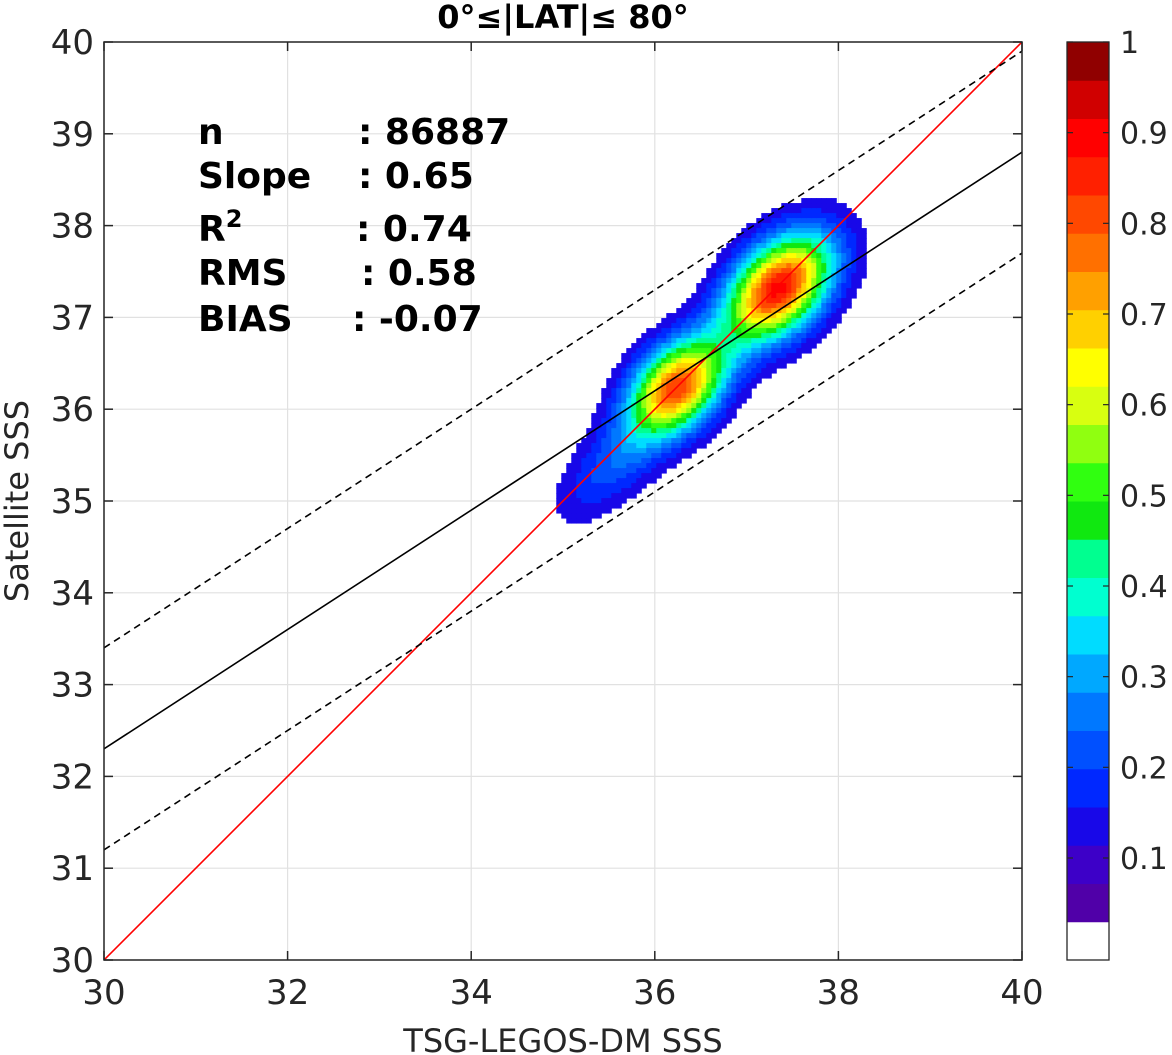  What do you see at coordinates (1144, 587) in the screenshot?
I see `colorbar-tick-label: 0.4` at bounding box center [1144, 587].